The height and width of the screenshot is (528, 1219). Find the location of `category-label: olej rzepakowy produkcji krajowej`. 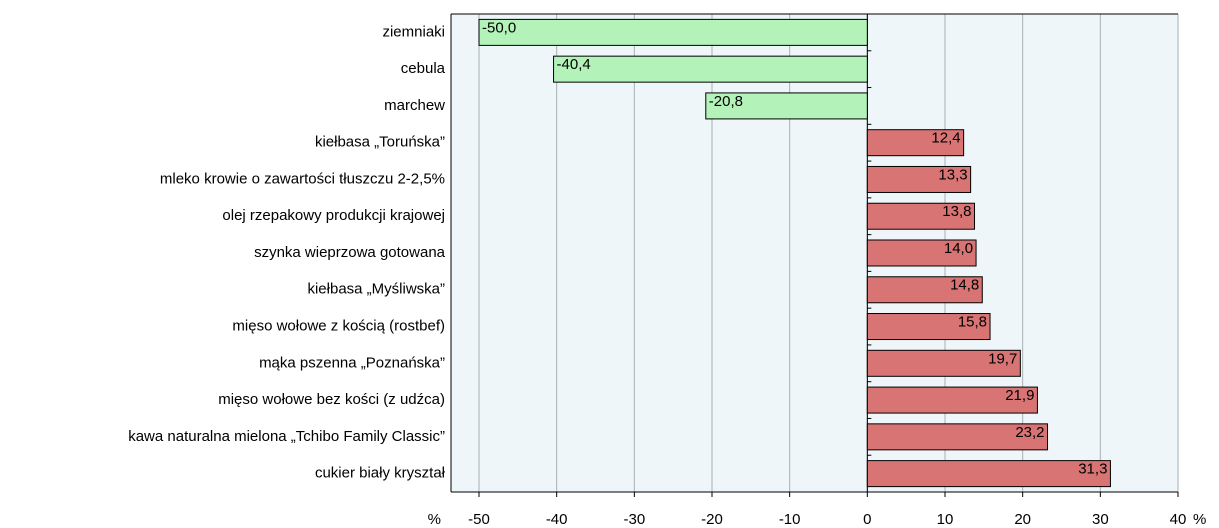

category-label: olej rzepakowy produkcji krajowej is located at coordinates (333, 215).